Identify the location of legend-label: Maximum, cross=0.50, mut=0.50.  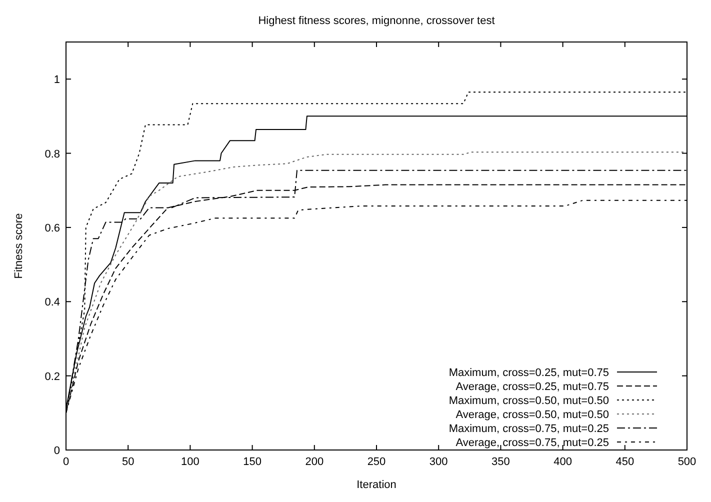
(528, 401).